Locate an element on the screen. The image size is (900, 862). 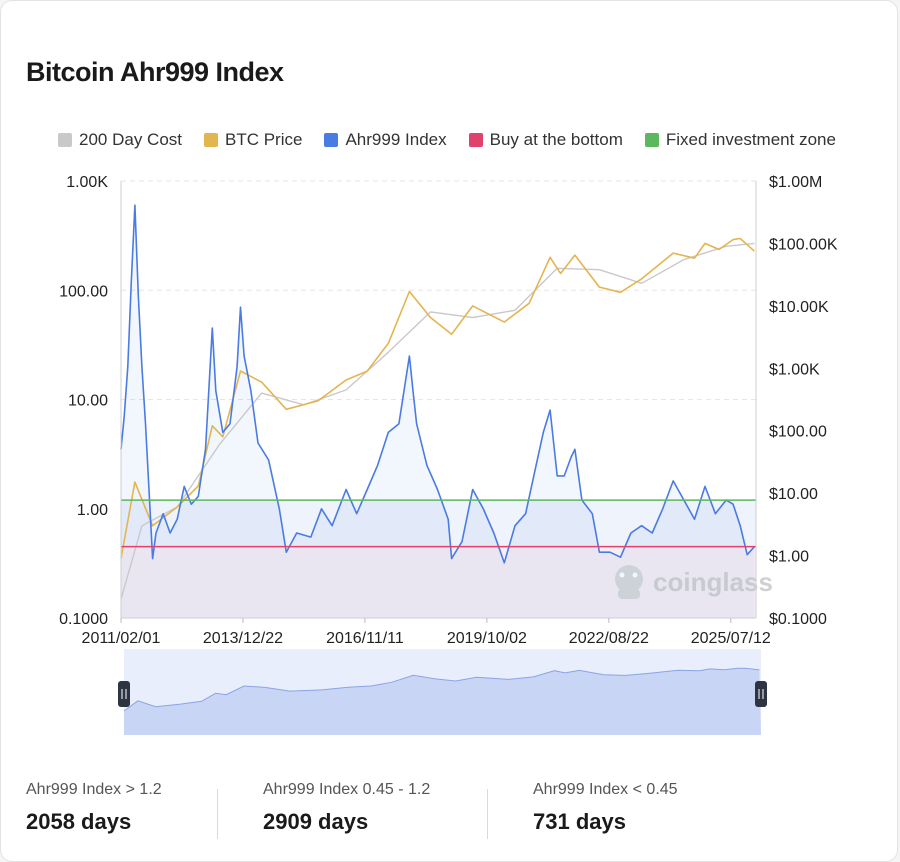
stat-above-1-2: Ahr999 Index > 1.2 2058 days is located at coordinates (94, 808).